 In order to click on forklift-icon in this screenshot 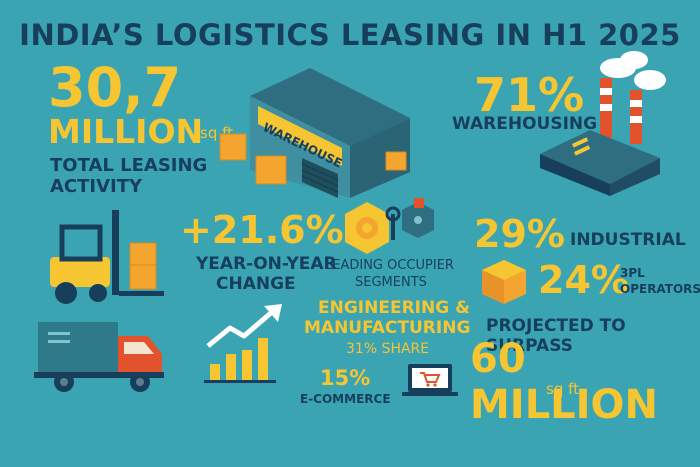, I will do `click(107, 257)`.